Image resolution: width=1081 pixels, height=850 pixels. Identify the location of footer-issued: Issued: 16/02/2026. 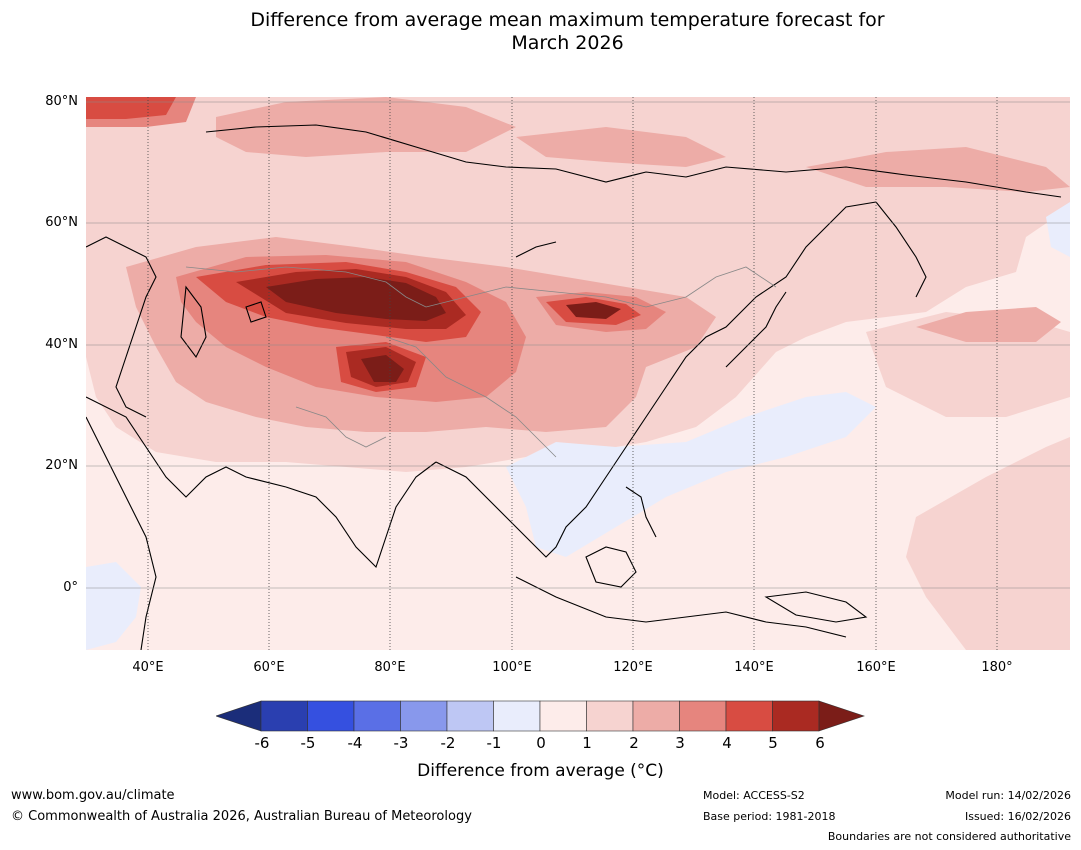
(1017, 816).